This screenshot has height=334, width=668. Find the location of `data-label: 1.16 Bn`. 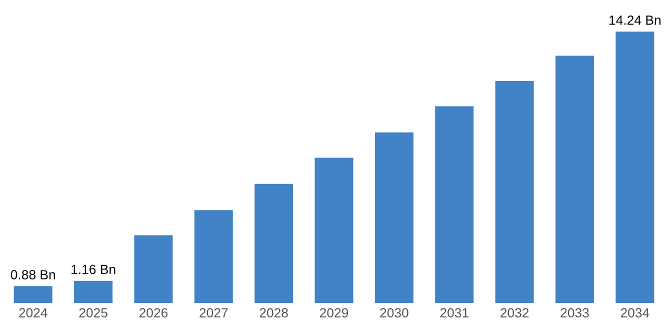

data-label: 1.16 Bn is located at coordinates (94, 269).